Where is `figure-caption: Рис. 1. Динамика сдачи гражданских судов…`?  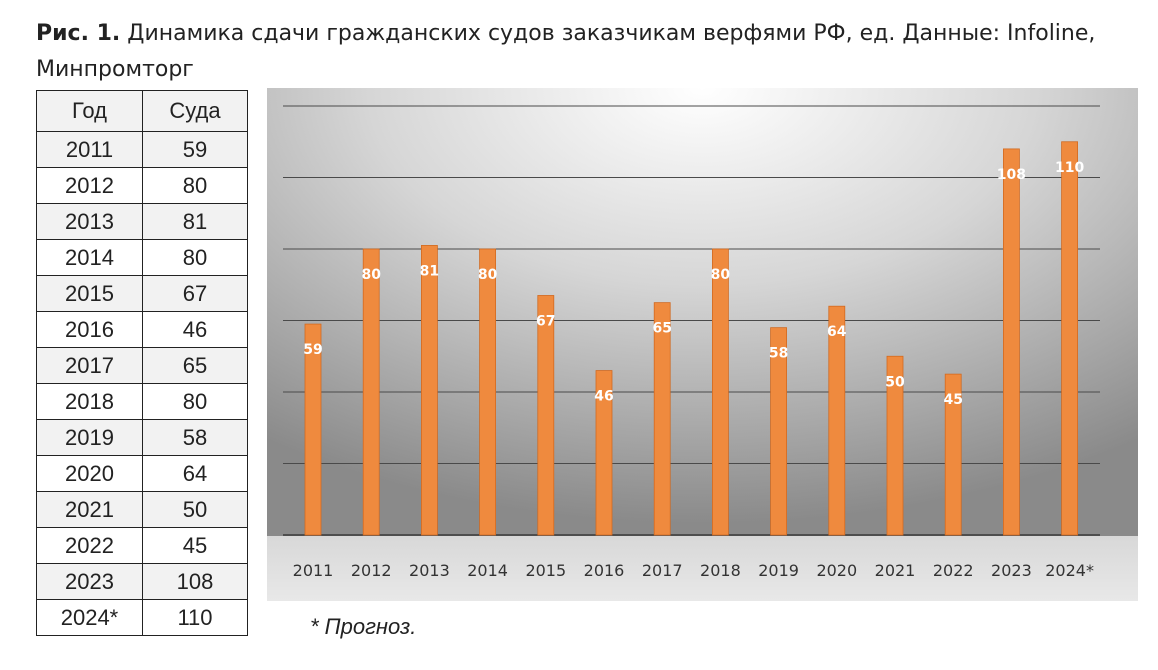 figure-caption: Рис. 1. Динамика сдачи гражданских судов… is located at coordinates (586, 52).